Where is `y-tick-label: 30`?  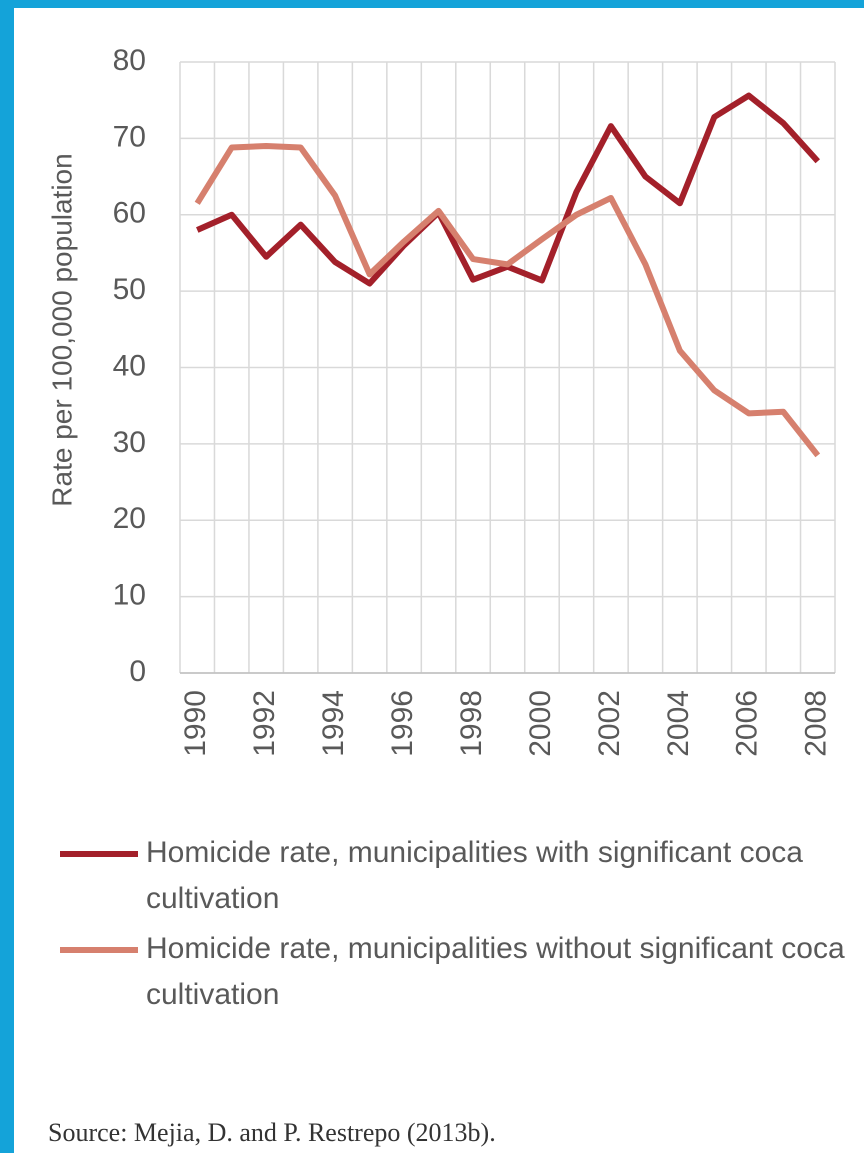
y-tick-label: 30 is located at coordinates (129, 442).